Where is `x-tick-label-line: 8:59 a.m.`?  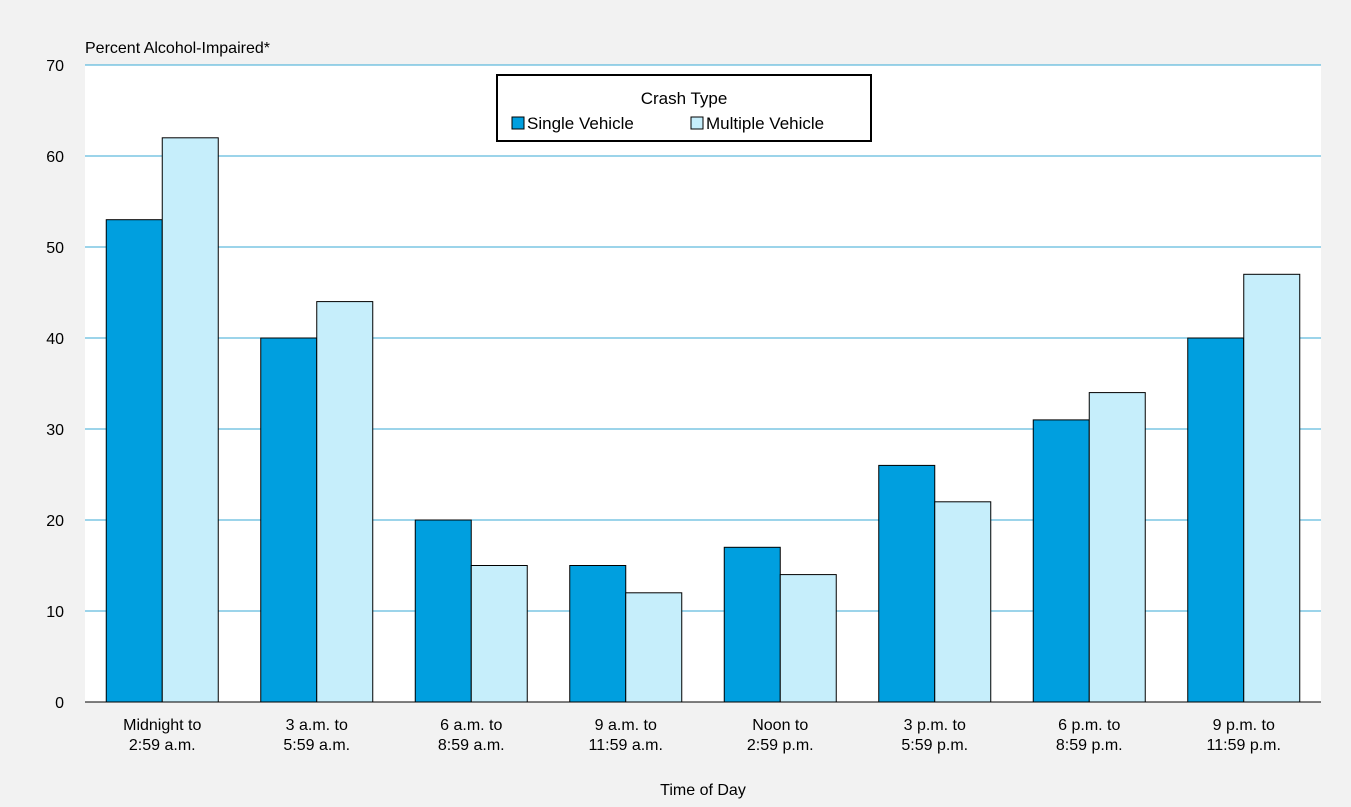
x-tick-label-line: 8:59 a.m. is located at coordinates (471, 745).